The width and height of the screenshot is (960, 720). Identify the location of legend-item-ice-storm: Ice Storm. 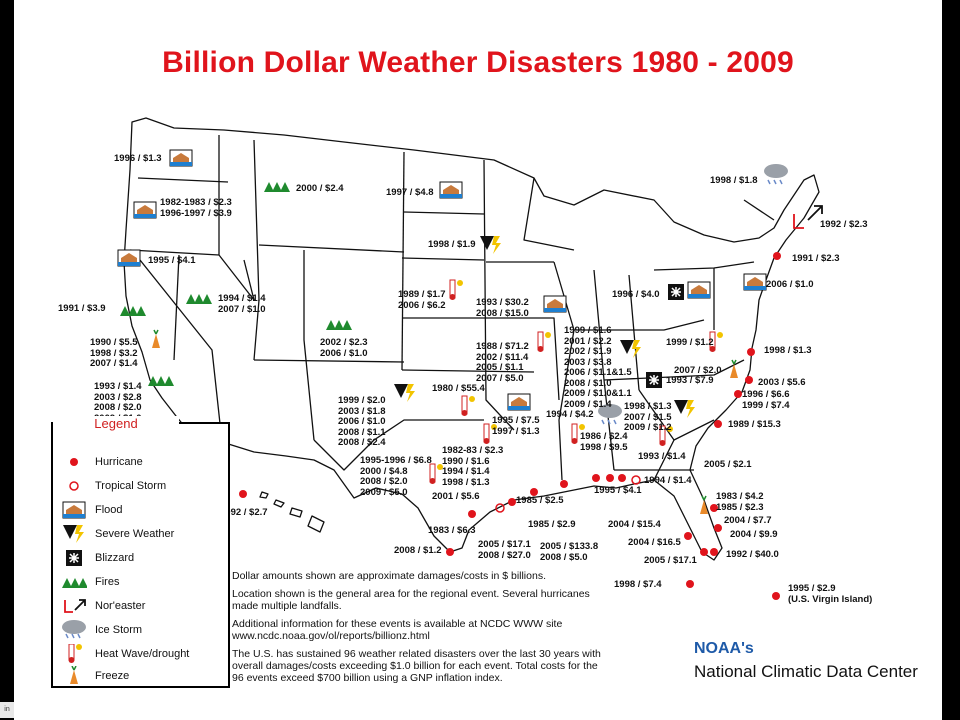
(143, 630).